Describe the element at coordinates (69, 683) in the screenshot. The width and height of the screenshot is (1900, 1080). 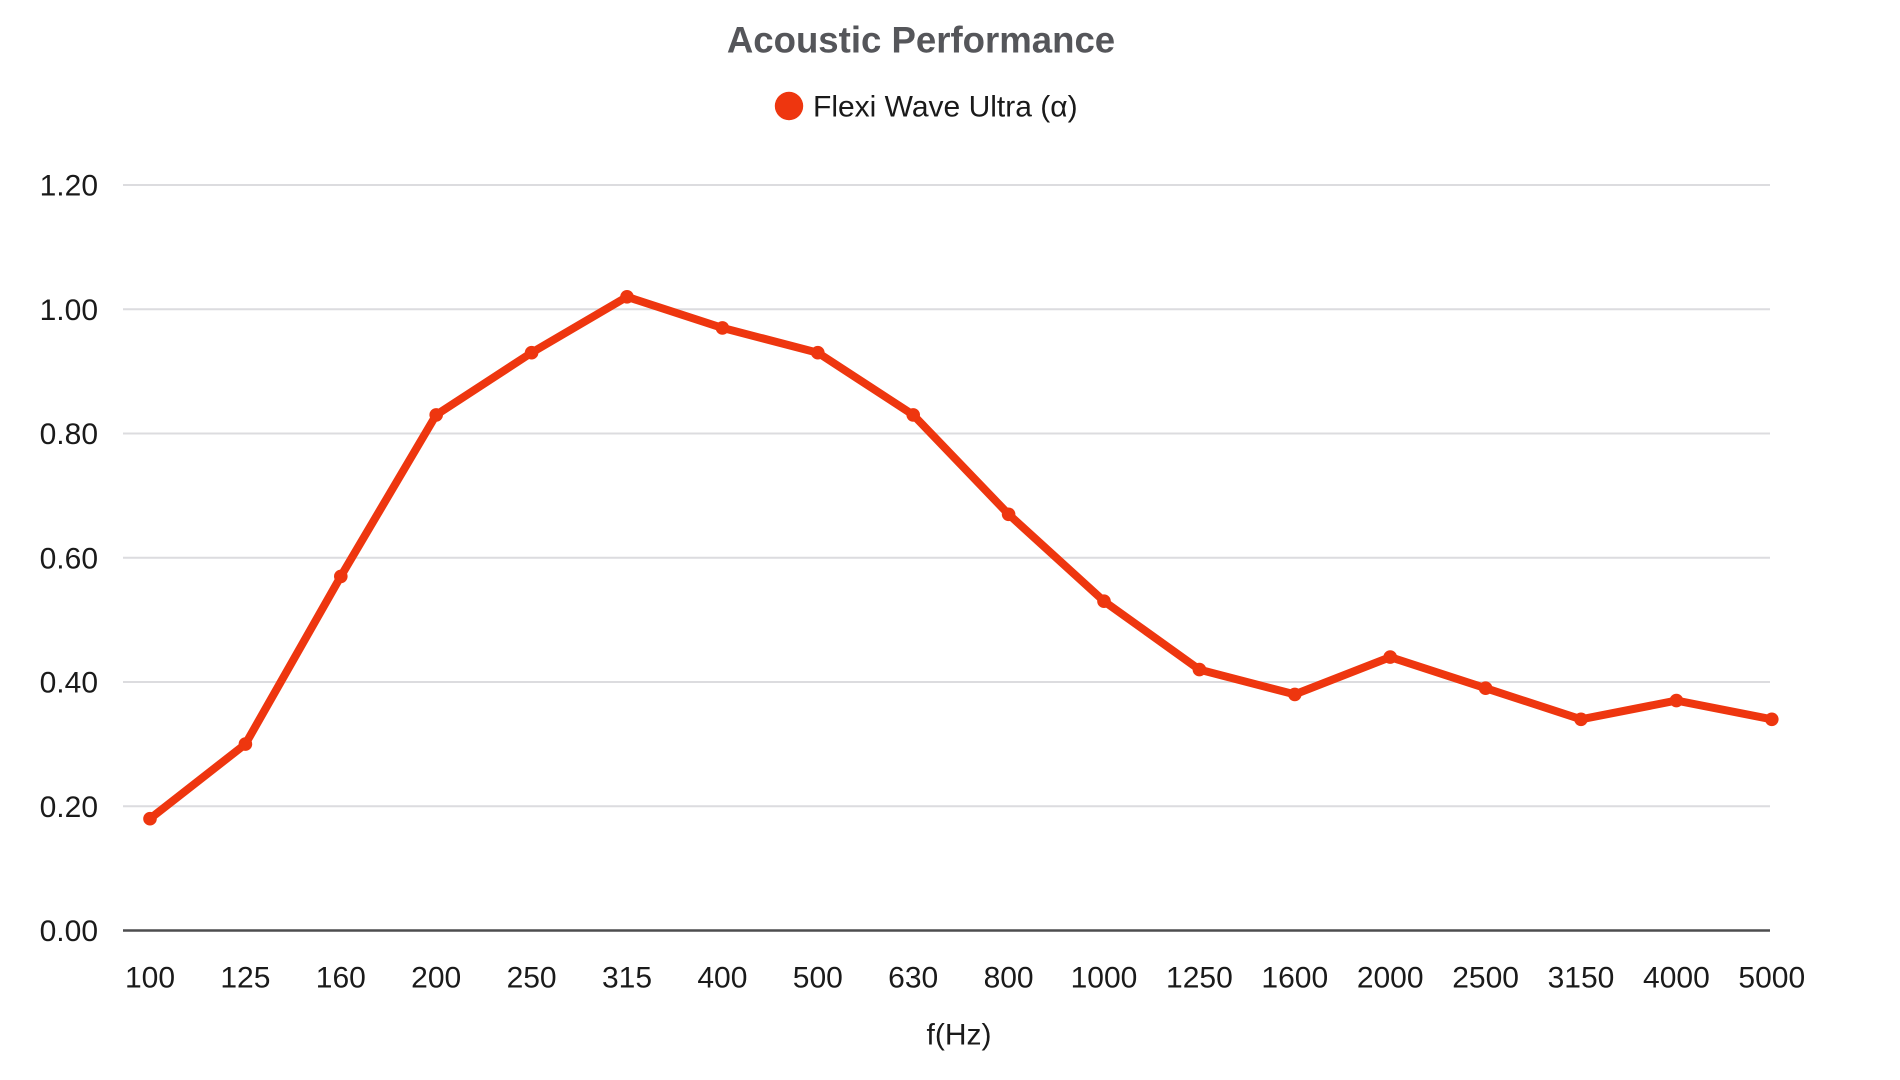
I see `svg-text: 0.40` at that location.